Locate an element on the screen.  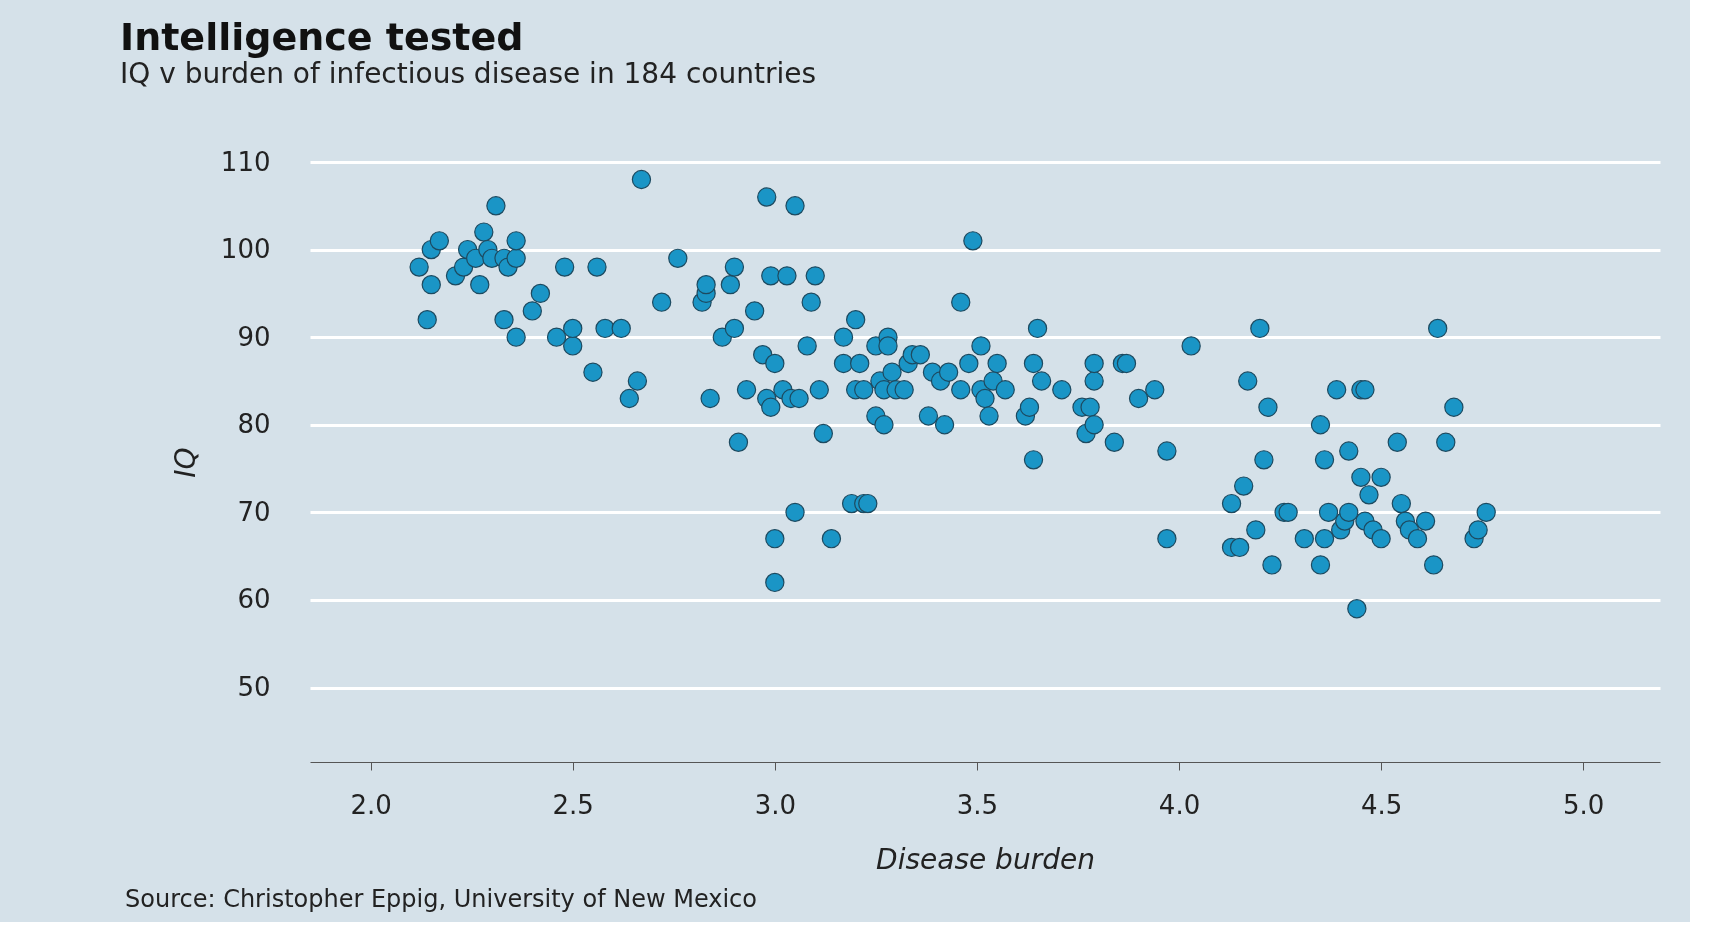
chart-subtitle: IQ v burden of infectious disease in 184 countries is located at coordinates (468, 73).